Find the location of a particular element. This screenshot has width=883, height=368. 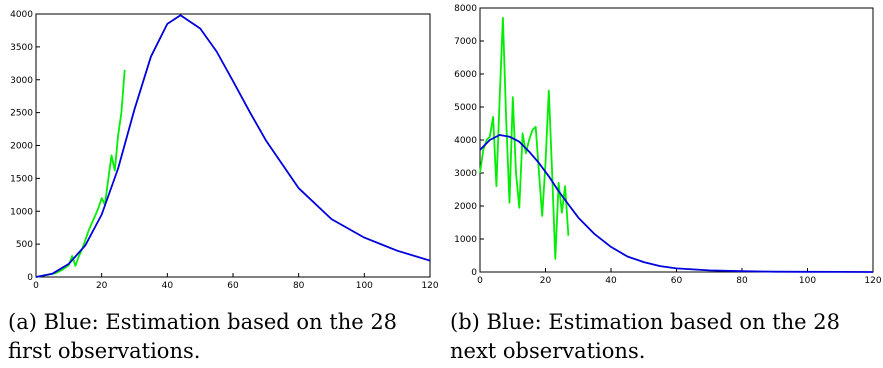

observation-line-b is located at coordinates (524, 138).